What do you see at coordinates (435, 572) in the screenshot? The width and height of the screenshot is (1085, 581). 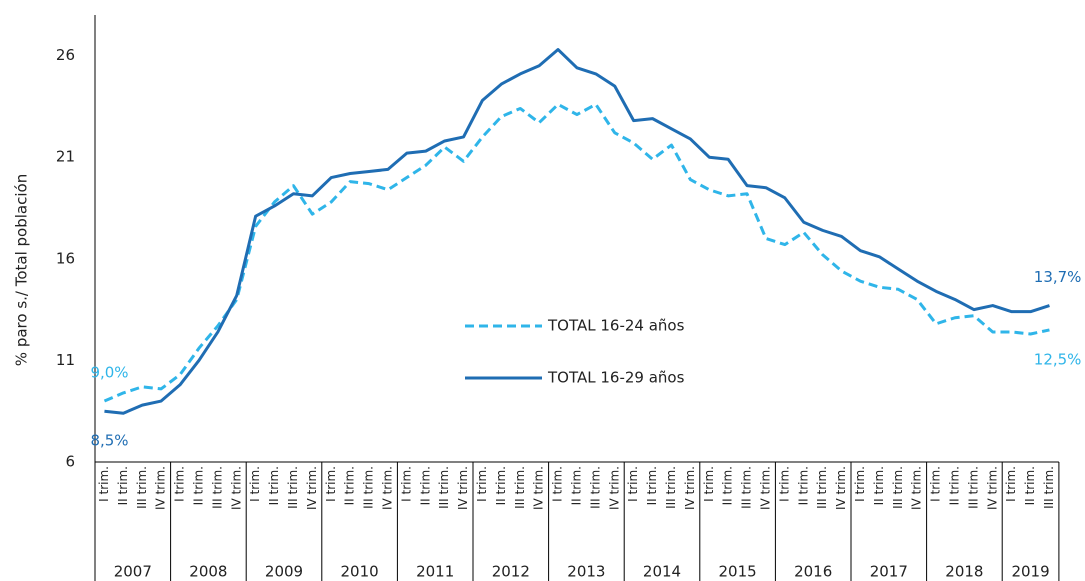 I see `year-label: 2011` at bounding box center [435, 572].